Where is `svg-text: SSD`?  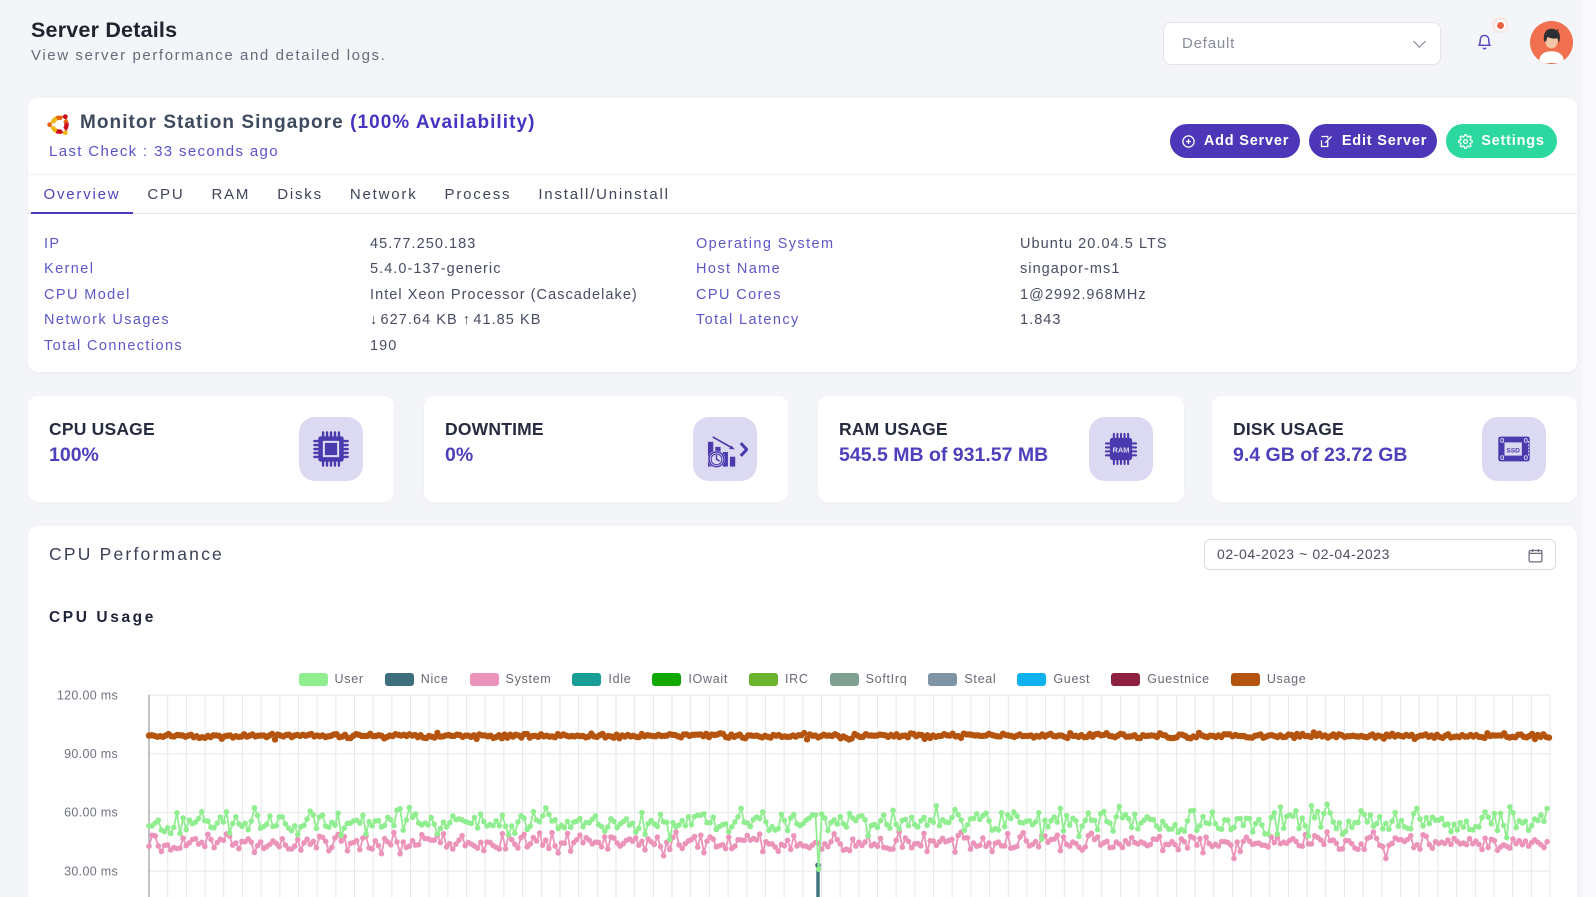 svg-text: SSD is located at coordinates (1513, 451).